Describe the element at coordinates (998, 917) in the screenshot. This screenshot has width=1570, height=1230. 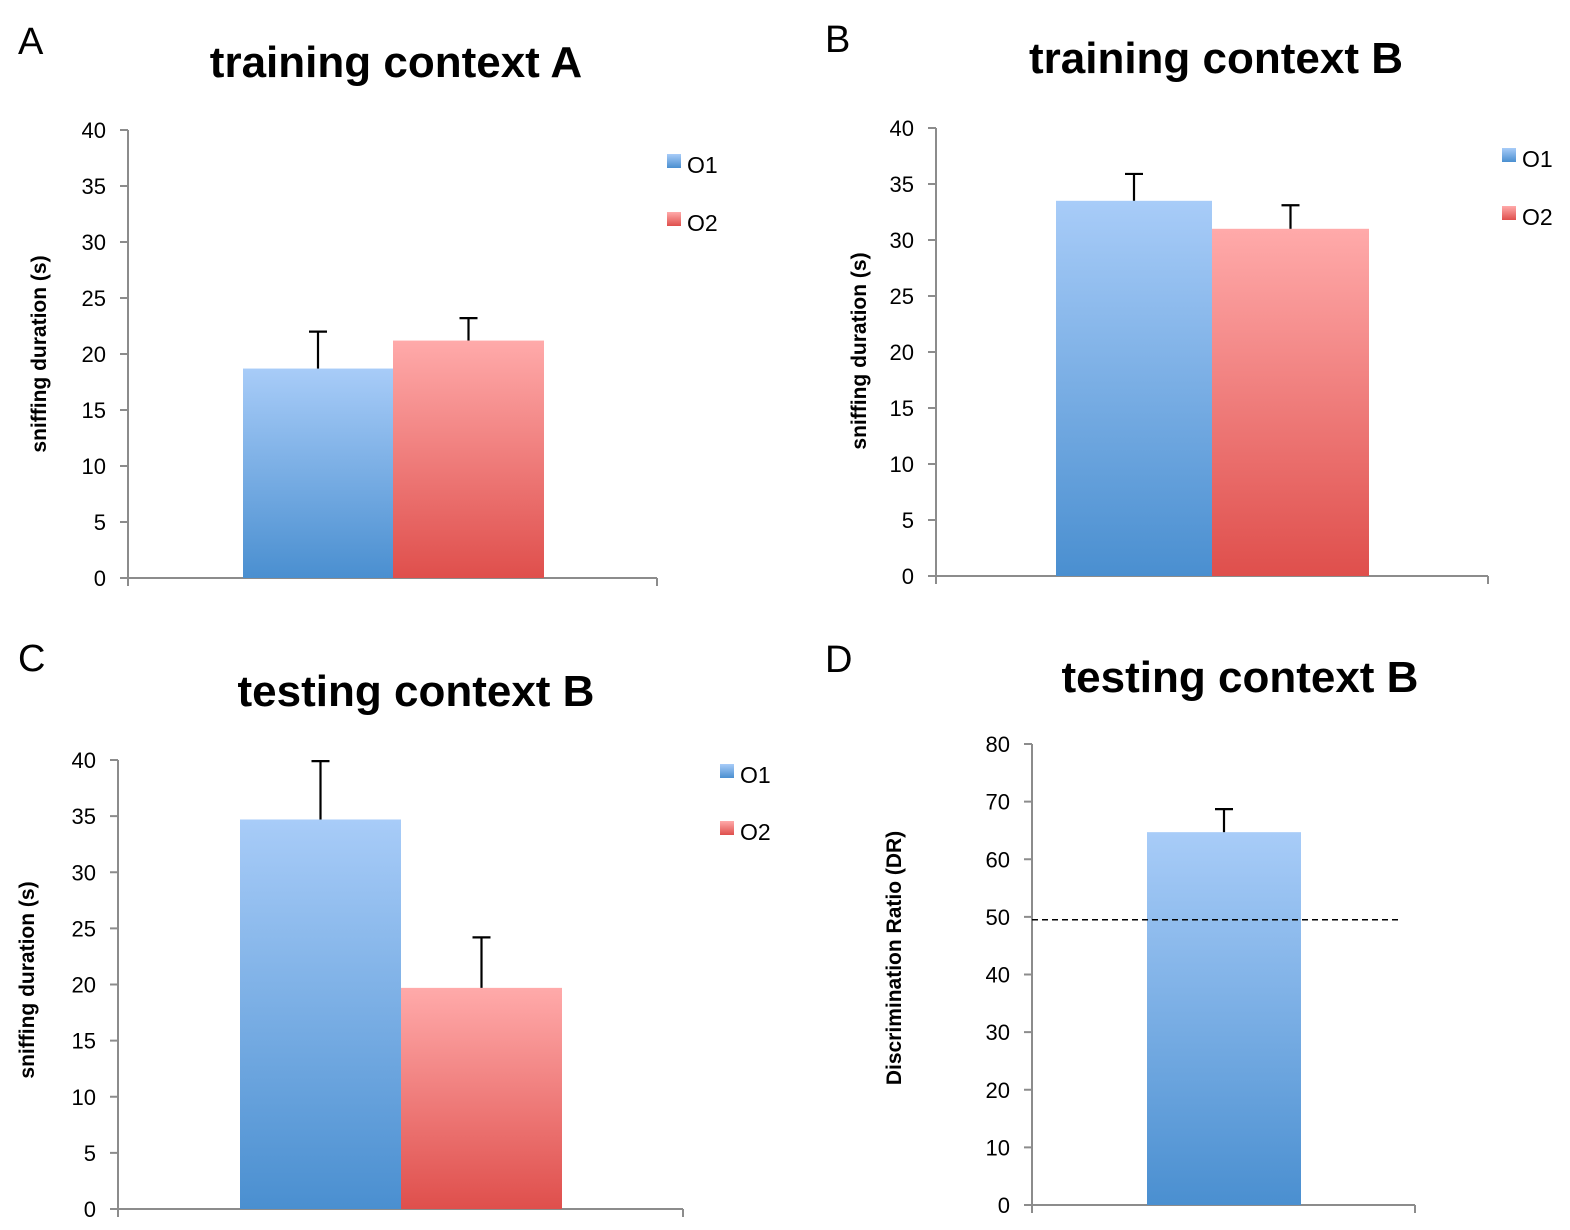
I see `y-tick-label: 50` at that location.